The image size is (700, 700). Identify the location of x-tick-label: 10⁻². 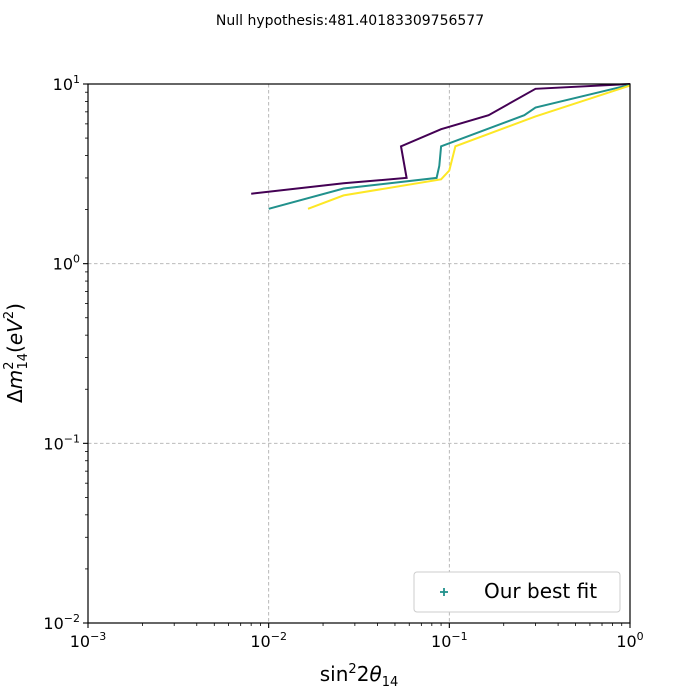
(268, 640).